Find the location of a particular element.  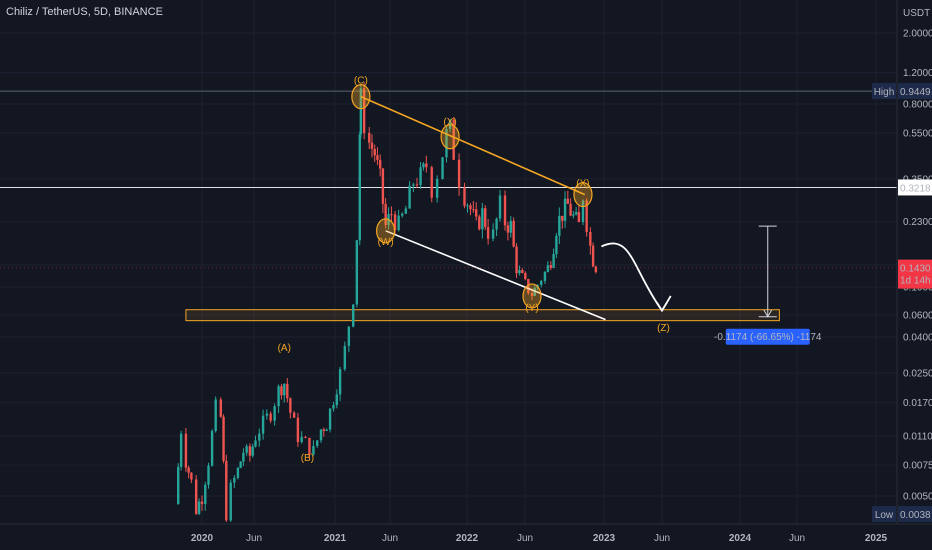

low-tag-box is located at coordinates (884, 514).